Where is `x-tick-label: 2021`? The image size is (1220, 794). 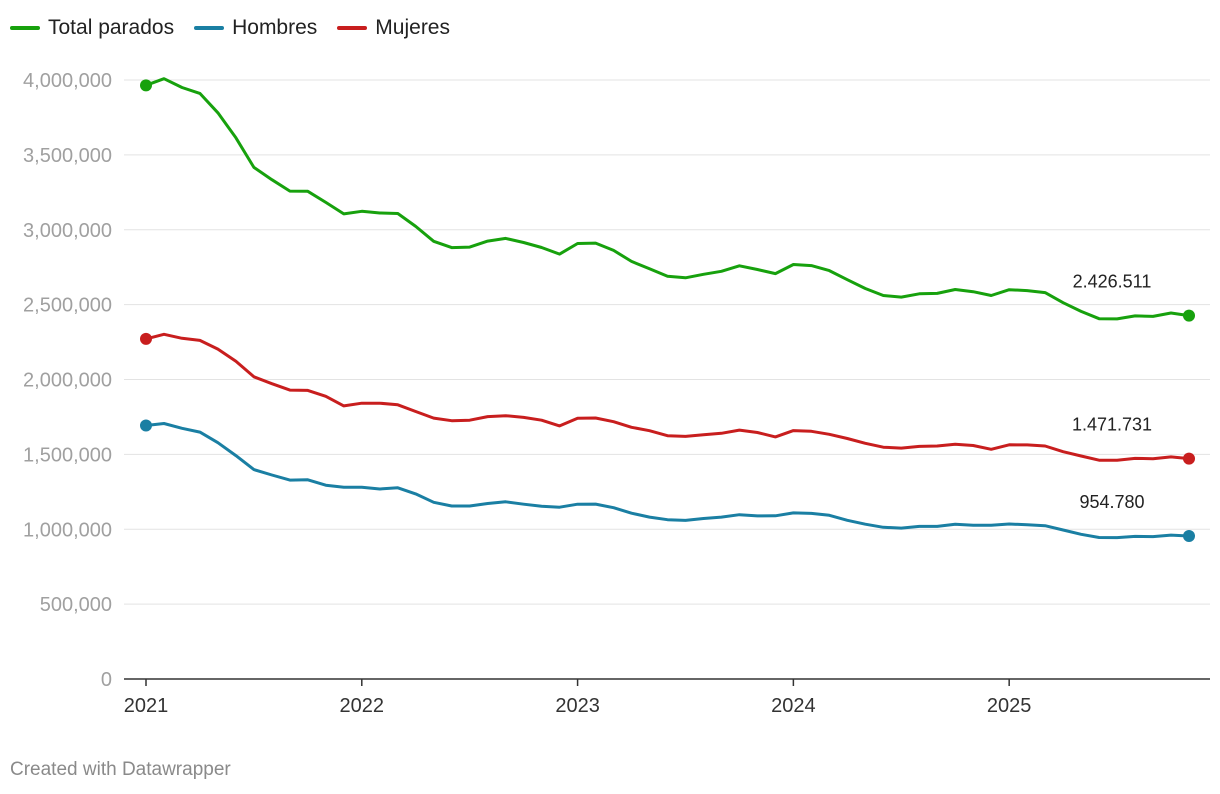 x-tick-label: 2021 is located at coordinates (146, 706).